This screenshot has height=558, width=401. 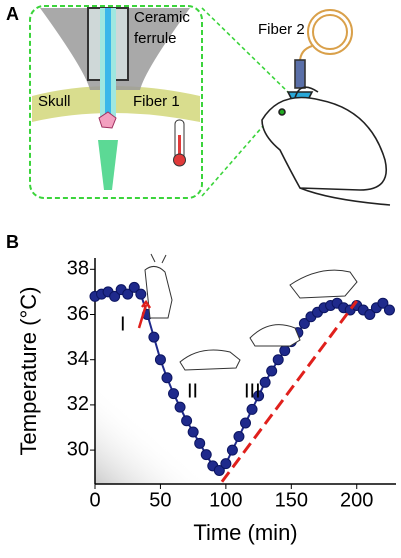 I want to click on x-tick-label: 200, so click(x=356, y=500).